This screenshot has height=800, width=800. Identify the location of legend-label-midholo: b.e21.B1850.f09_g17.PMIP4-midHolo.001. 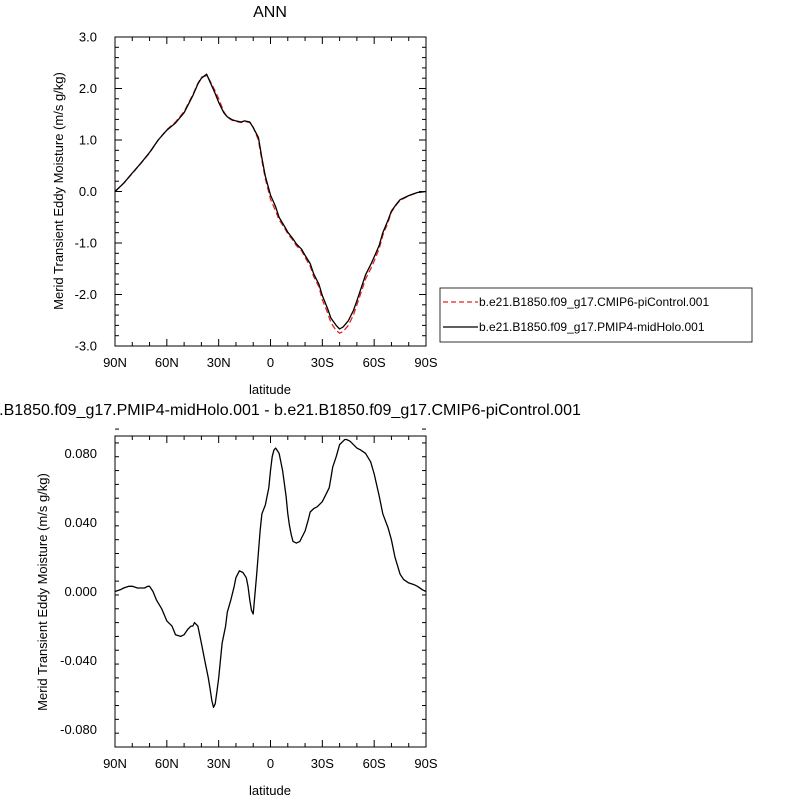
(592, 327).